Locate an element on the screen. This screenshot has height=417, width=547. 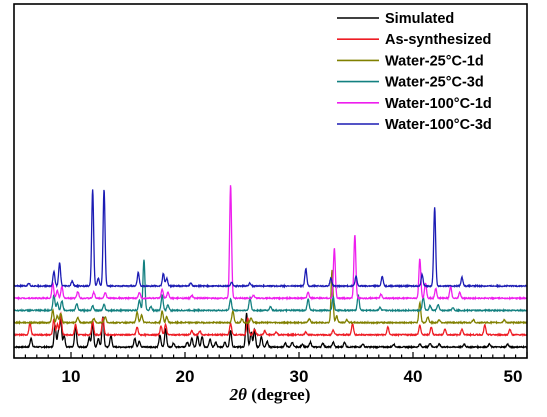
x-ticks: 10 20 30 40 50 is located at coordinates (270, 369).